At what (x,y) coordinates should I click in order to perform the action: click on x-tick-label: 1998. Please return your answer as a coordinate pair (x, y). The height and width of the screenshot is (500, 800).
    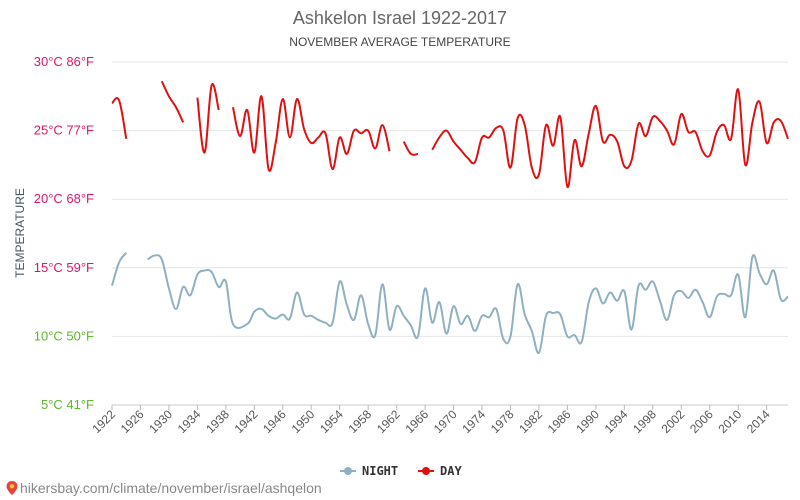
    Looking at the image, I should click on (644, 421).